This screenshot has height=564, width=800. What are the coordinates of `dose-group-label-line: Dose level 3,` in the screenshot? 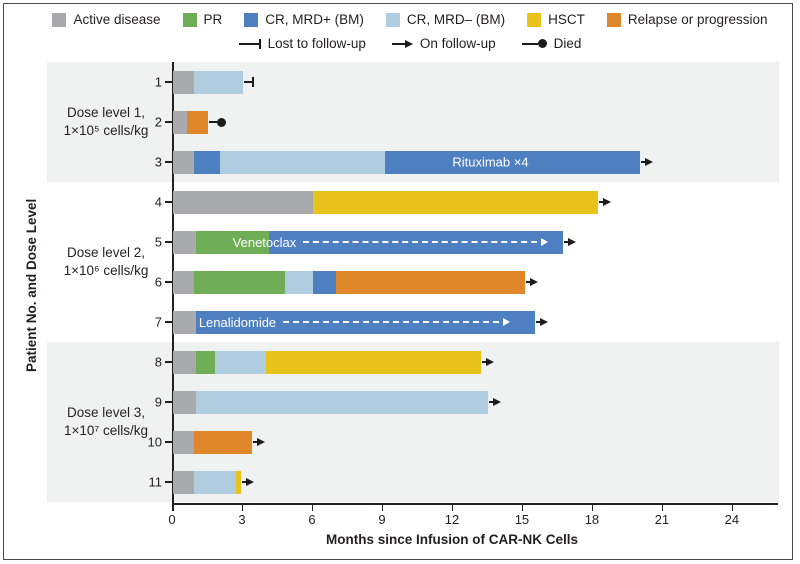 It's located at (106, 412).